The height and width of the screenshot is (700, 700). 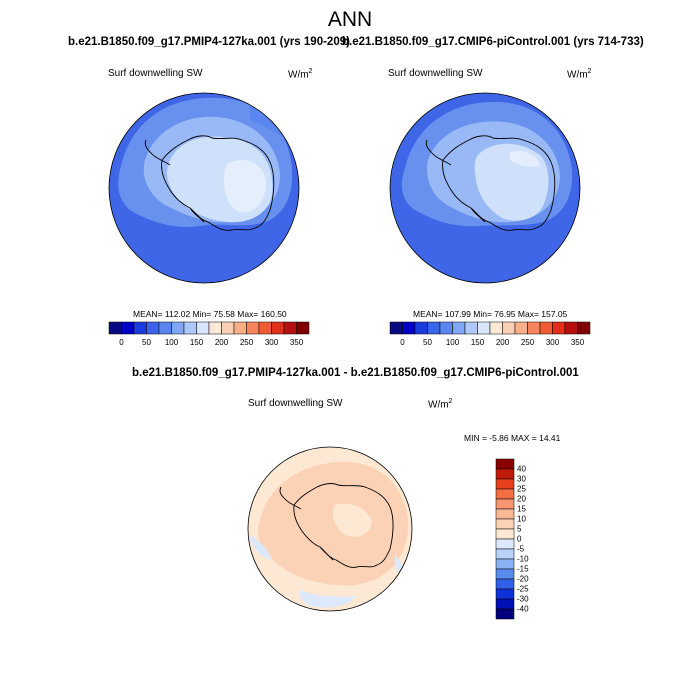 What do you see at coordinates (523, 559) in the screenshot?
I see `panel3-colorbar-tick: -10` at bounding box center [523, 559].